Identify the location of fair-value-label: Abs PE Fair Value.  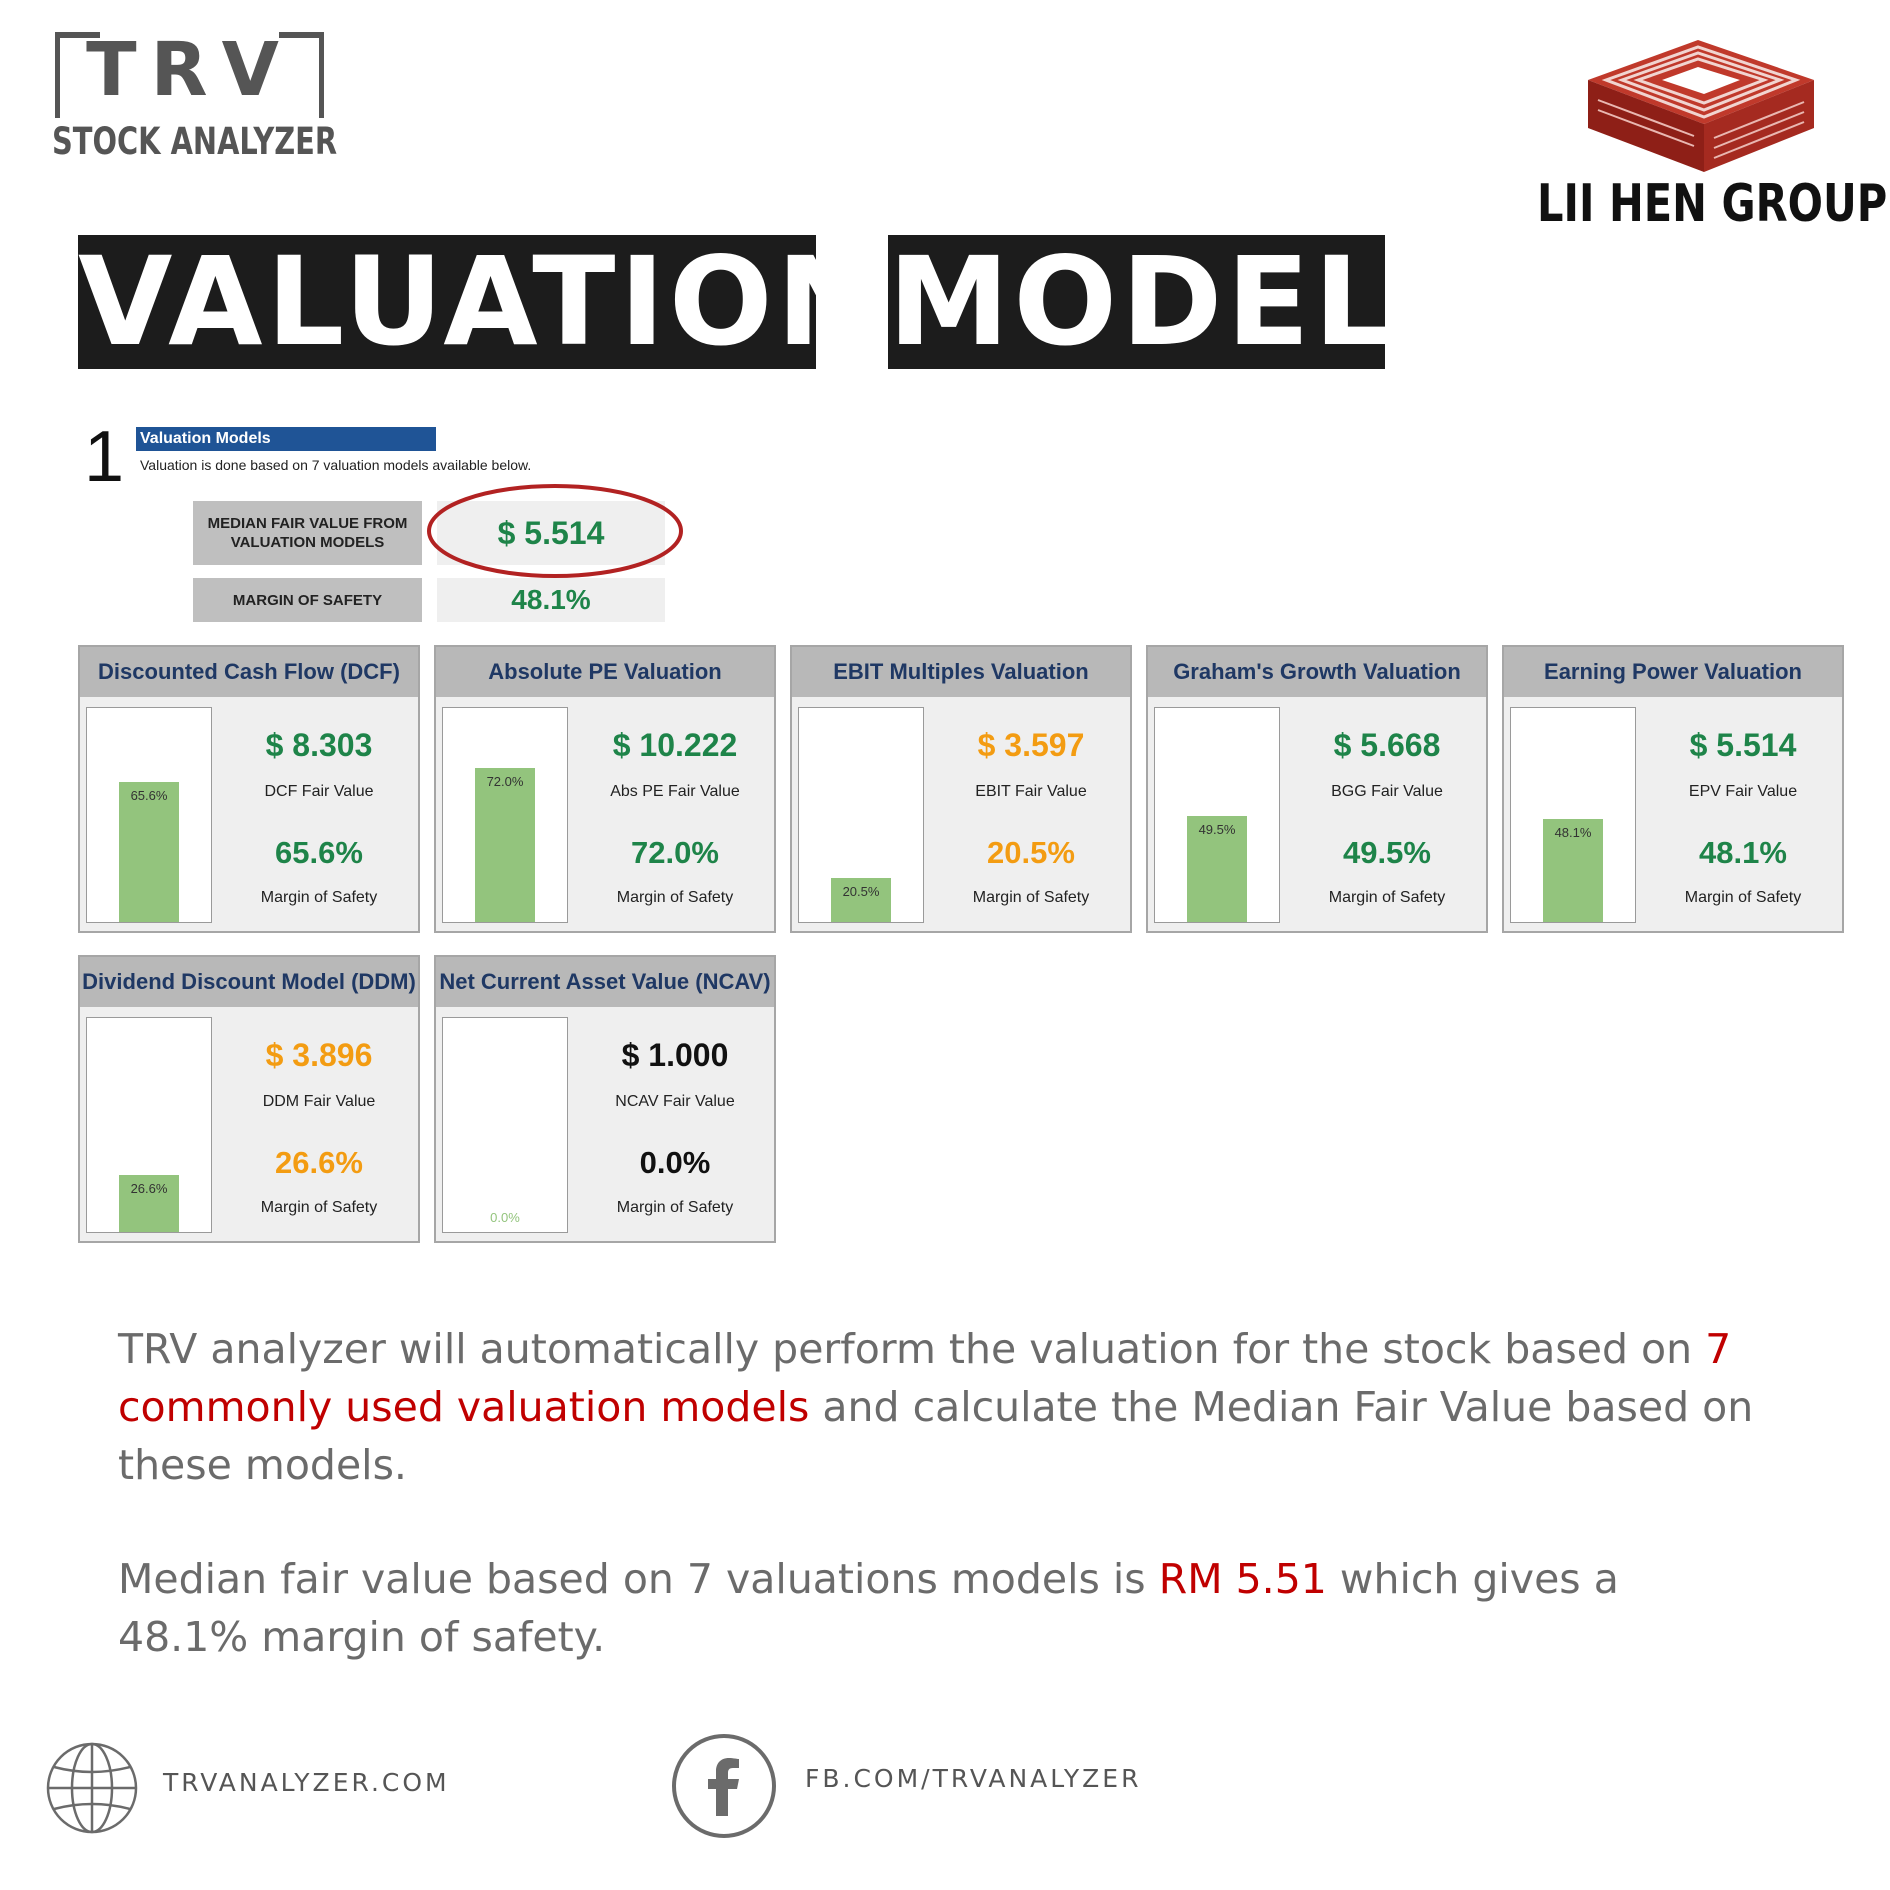
(675, 791).